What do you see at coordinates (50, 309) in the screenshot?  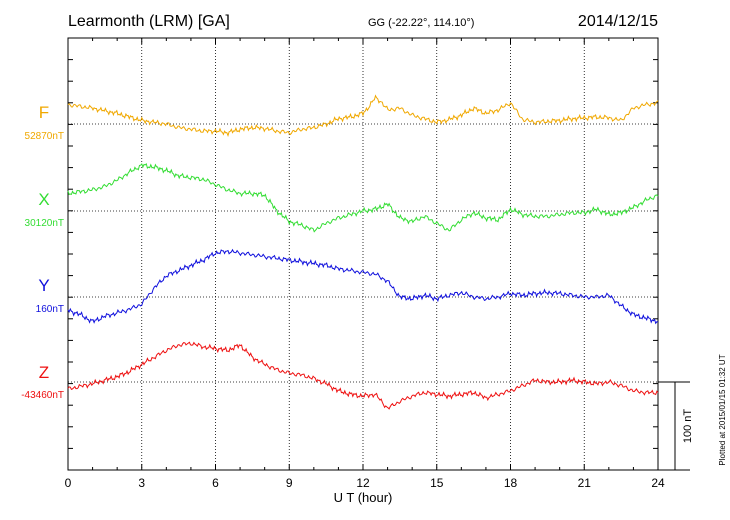 I see `series-baseline-y: 160nT` at bounding box center [50, 309].